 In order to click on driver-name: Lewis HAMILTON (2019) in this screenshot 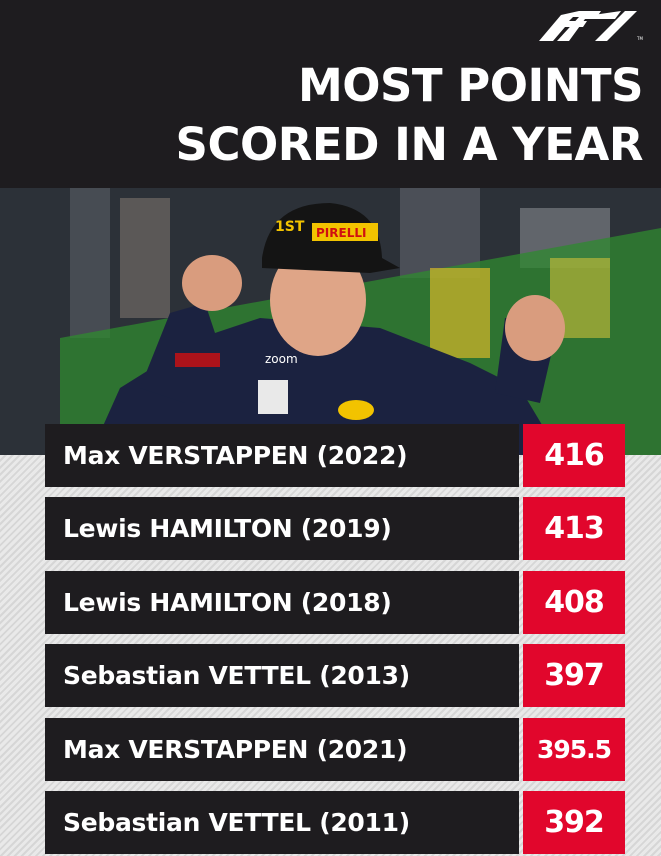, I will do `click(282, 528)`.